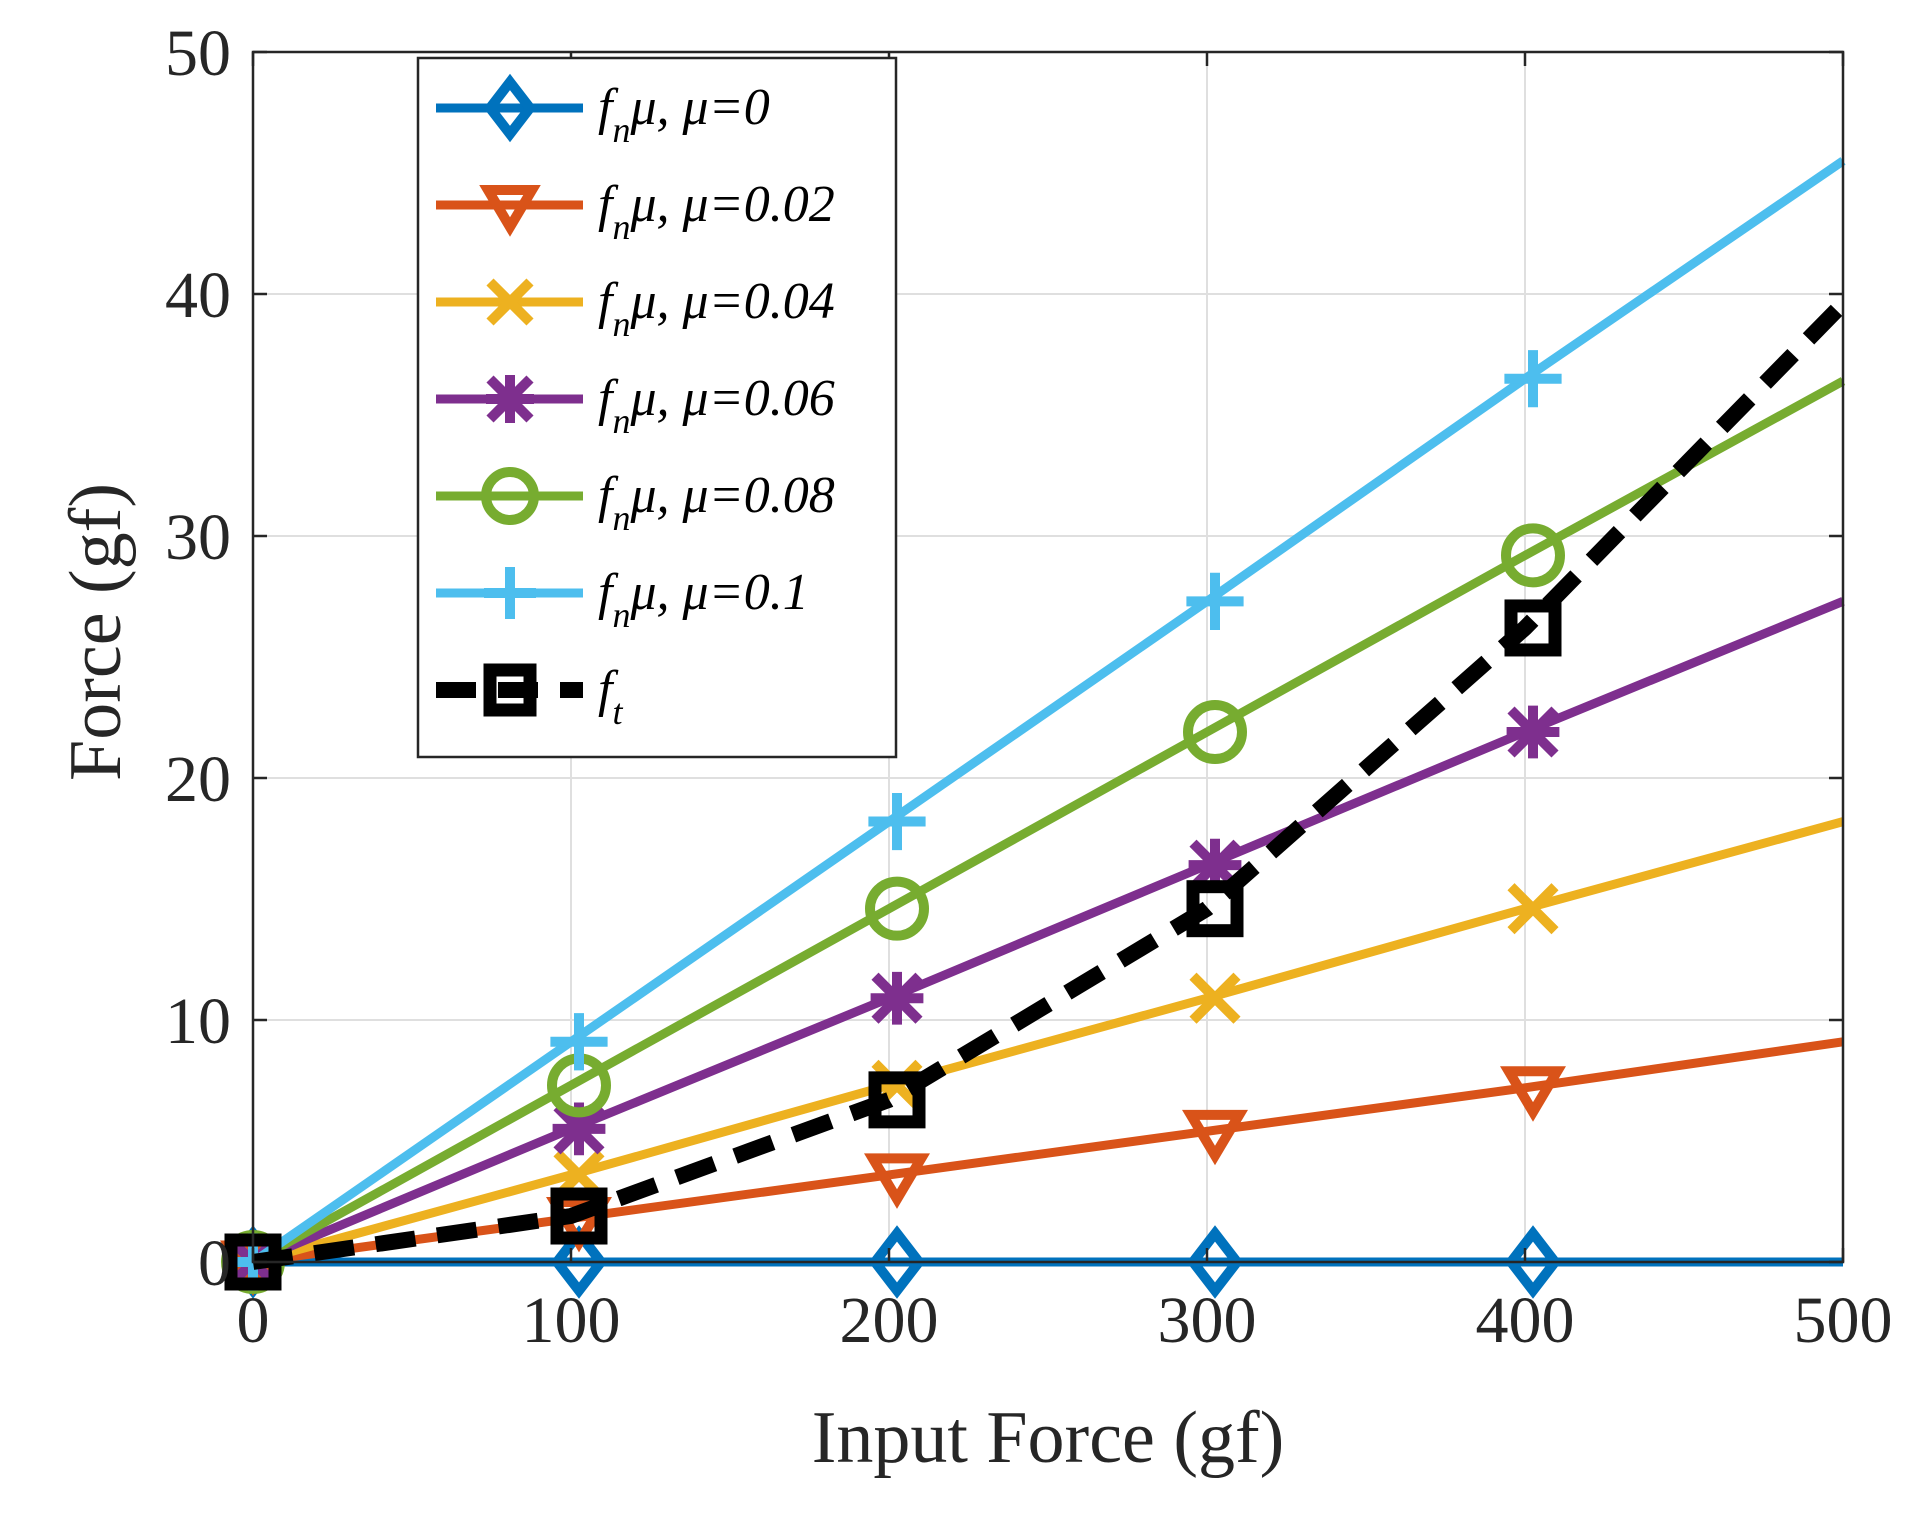  I want to click on legend-item: fnμ, μ=0, so click(603, 111).